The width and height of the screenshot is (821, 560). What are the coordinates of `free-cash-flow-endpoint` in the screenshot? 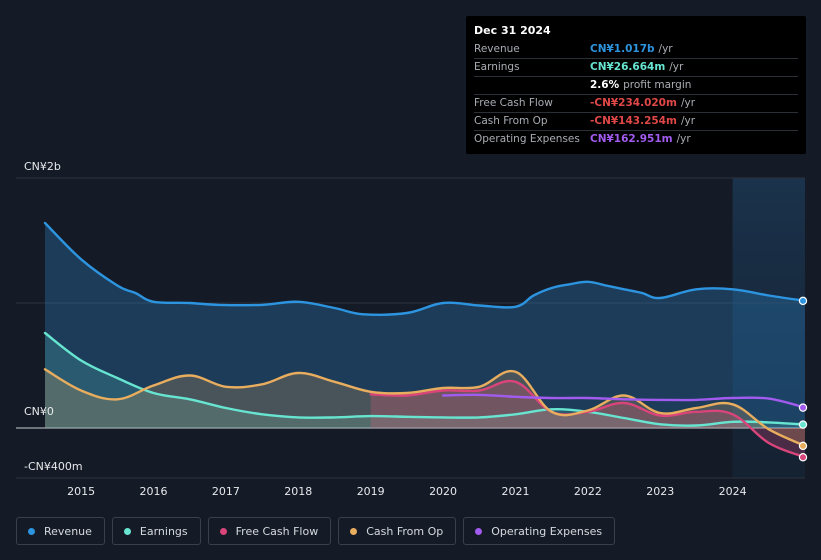 It's located at (803, 457).